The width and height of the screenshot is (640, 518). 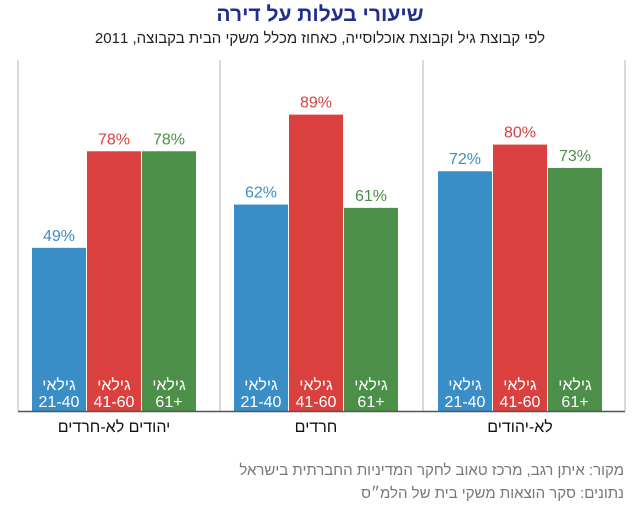 I want to click on value-label: 80%, so click(x=520, y=133).